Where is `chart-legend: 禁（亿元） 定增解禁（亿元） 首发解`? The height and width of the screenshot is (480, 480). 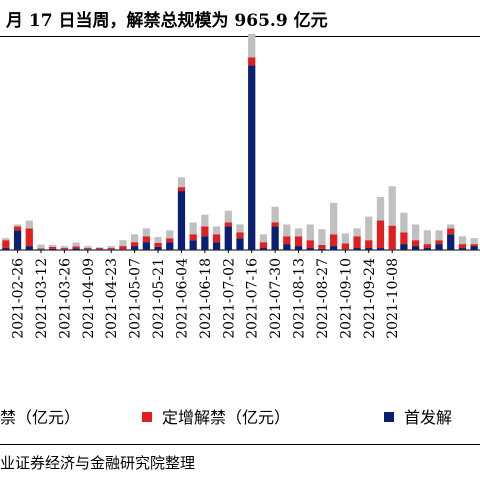 chart-legend: 禁（亿元） 定增解禁（亿元） 首发解 is located at coordinates (240, 415).